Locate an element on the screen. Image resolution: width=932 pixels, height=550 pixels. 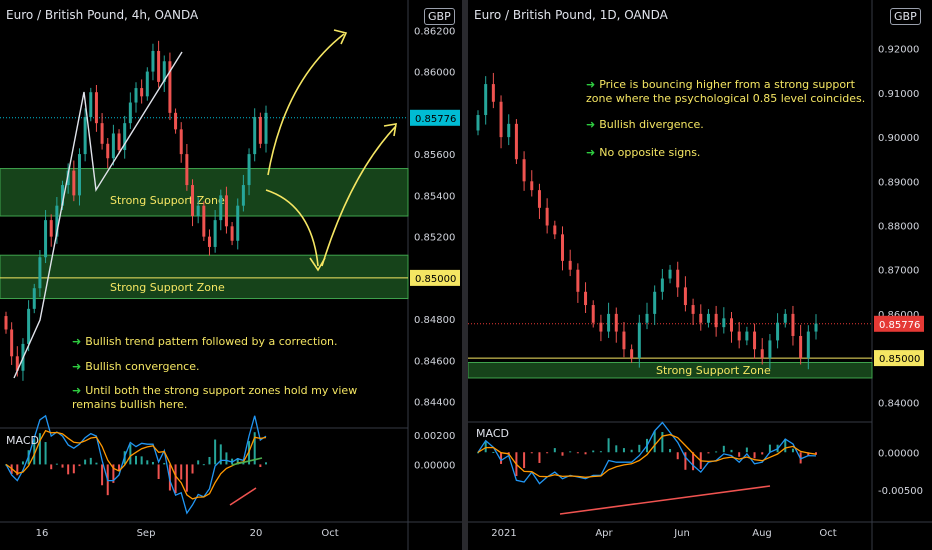
right-time-tick: Jun is located at coordinates (681, 533).